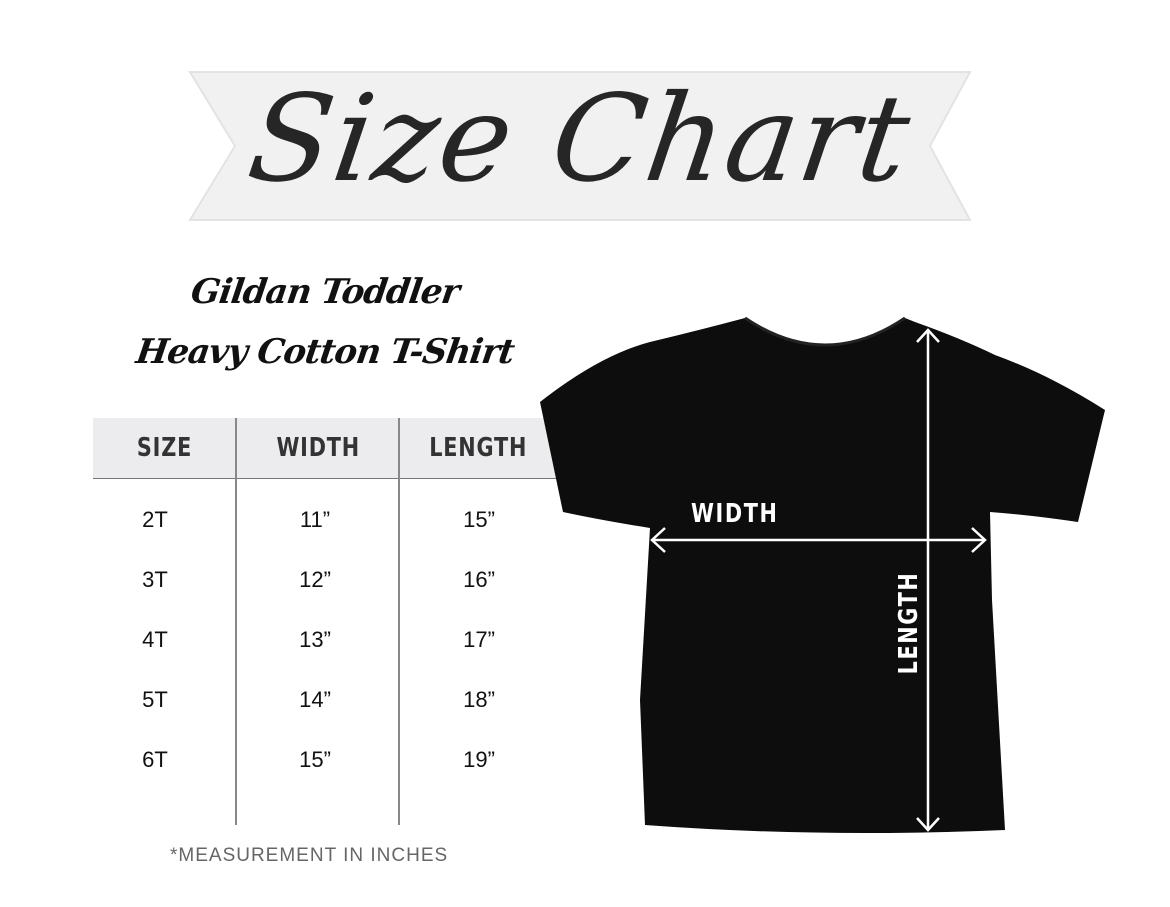 The height and width of the screenshot is (907, 1170). Describe the element at coordinates (479, 519) in the screenshot. I see `length-cell: 15”` at that location.